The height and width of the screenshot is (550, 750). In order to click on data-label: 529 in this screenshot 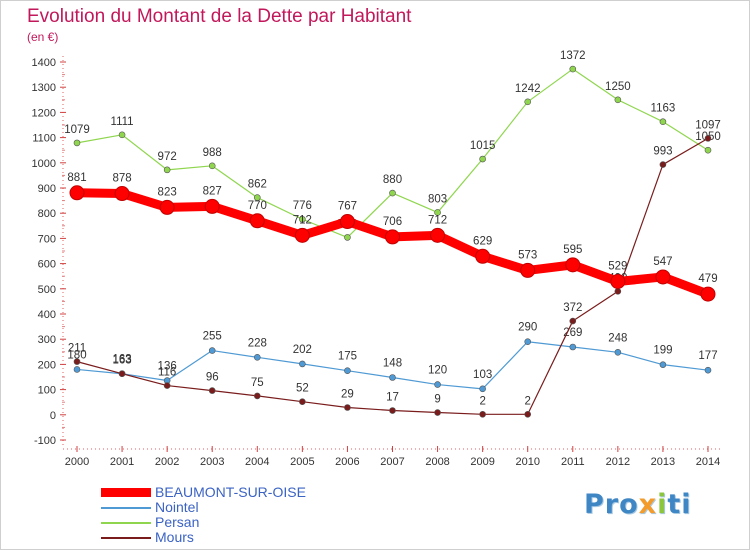, I will do `click(617, 266)`.